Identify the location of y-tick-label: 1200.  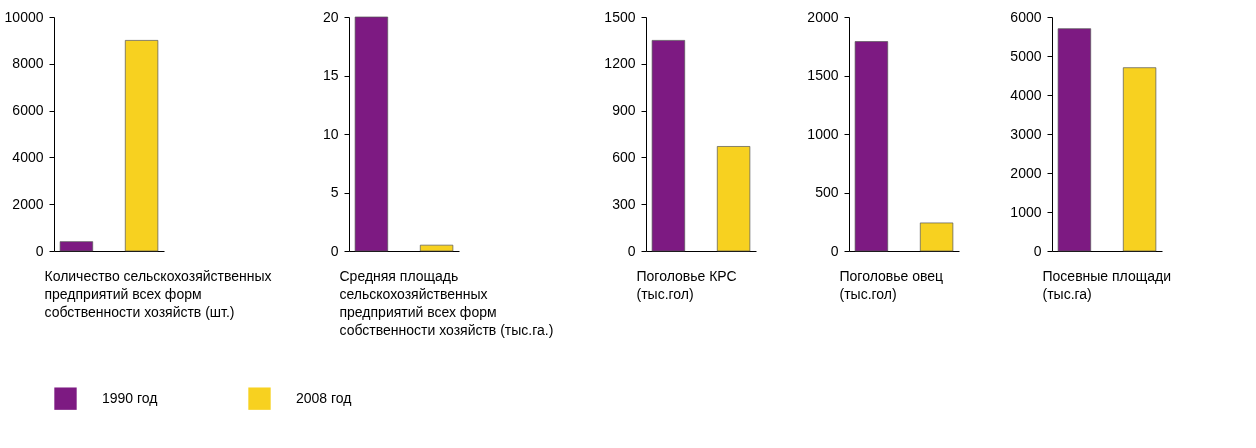
(620, 63).